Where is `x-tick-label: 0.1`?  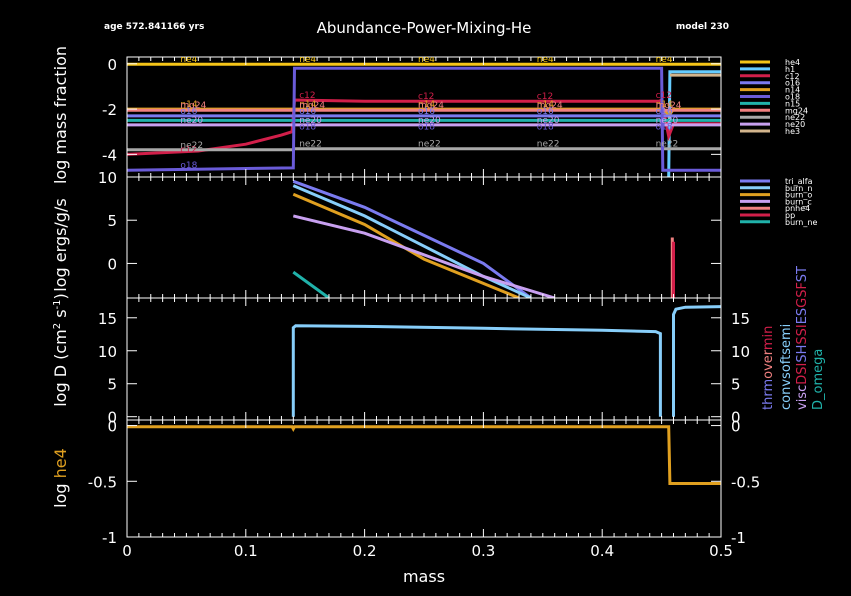 x-tick-label: 0.1 is located at coordinates (246, 551).